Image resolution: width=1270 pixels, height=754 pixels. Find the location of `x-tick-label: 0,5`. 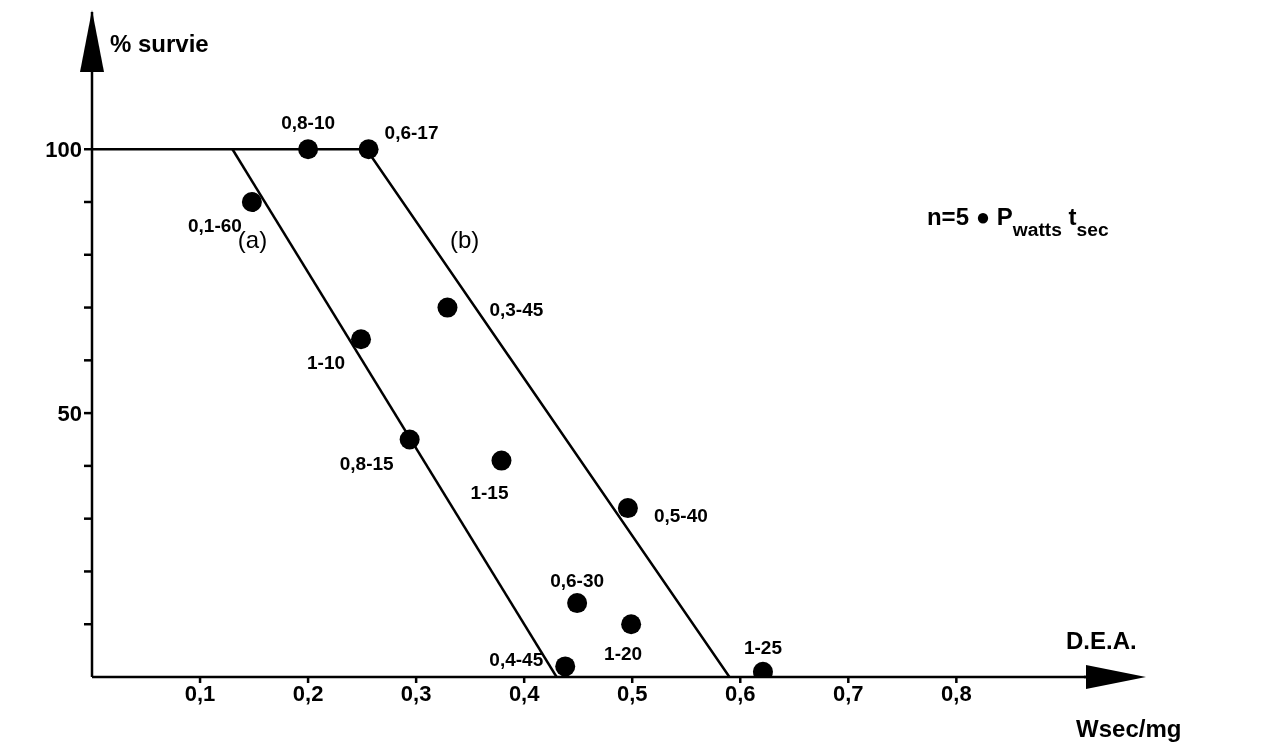

x-tick-label: 0,5 is located at coordinates (632, 693).